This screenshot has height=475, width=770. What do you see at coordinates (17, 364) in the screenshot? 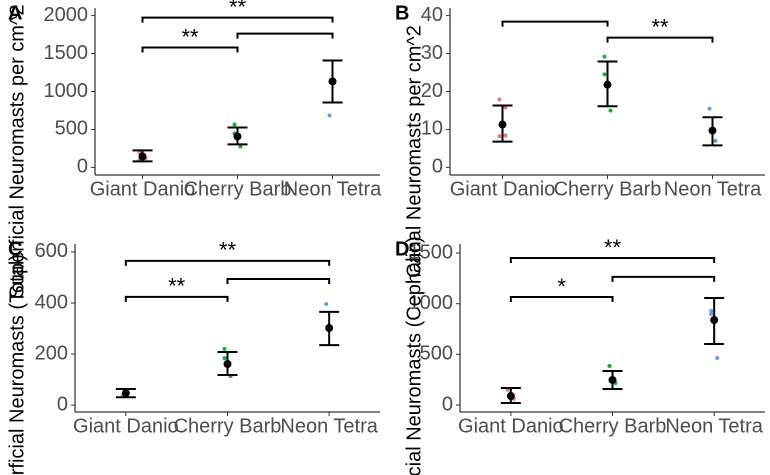
I see `y-axis-title: Superficial Neuromasts (Total)` at bounding box center [17, 364].